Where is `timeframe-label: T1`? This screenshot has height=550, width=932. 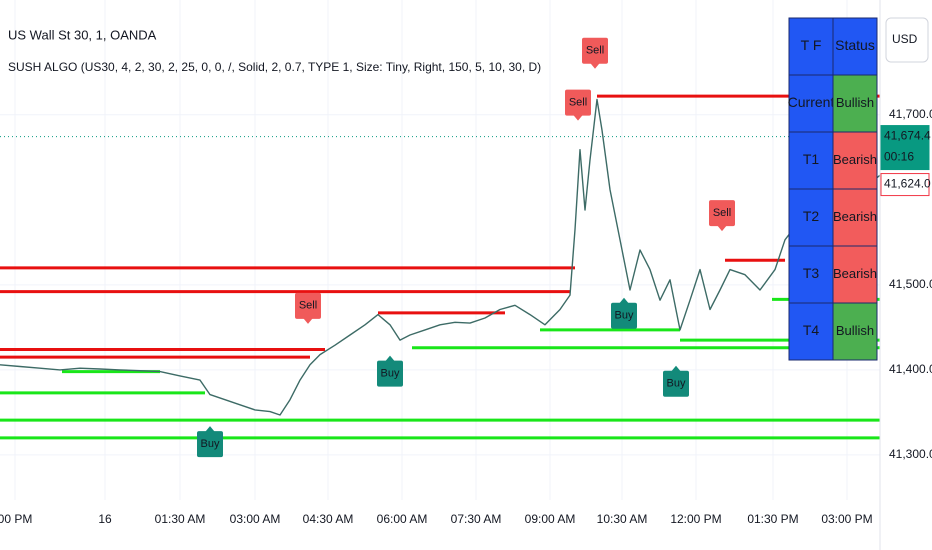
timeframe-label: T1 is located at coordinates (811, 159).